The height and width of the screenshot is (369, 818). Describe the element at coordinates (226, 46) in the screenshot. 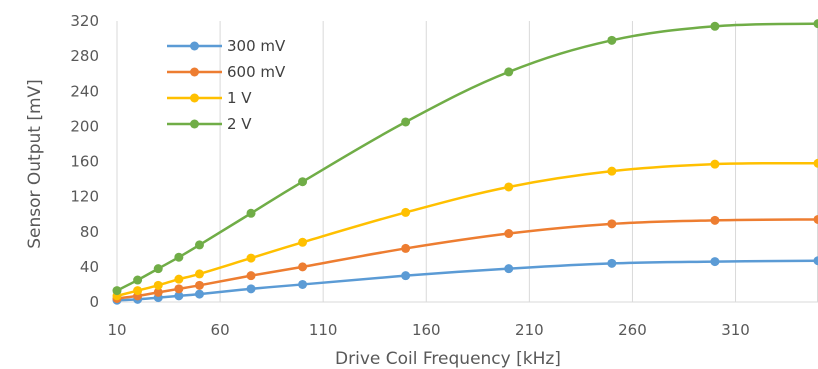

I see `legend-item: 300 mV` at that location.